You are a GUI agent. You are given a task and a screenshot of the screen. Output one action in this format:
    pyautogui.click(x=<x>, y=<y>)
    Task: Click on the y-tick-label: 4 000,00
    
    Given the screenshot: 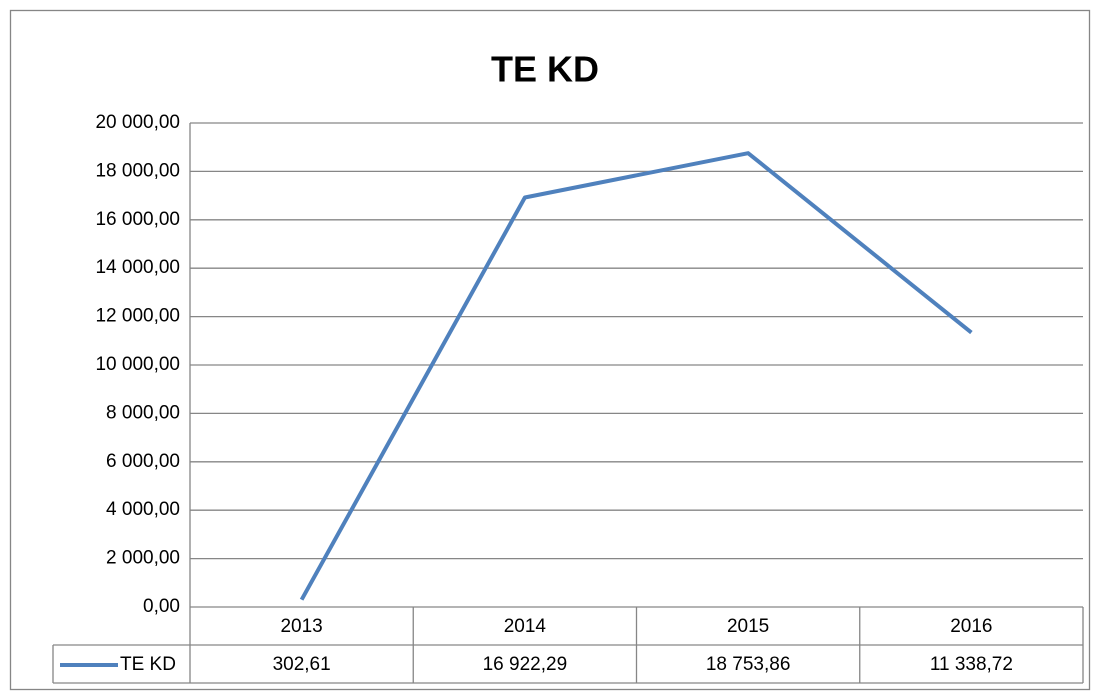 What is the action you would take?
    pyautogui.click(x=143, y=509)
    